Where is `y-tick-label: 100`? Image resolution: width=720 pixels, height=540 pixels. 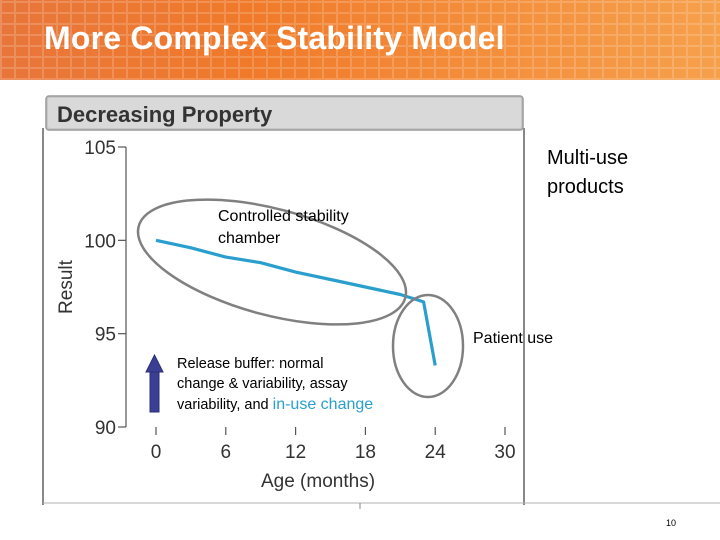
y-tick-label: 100 is located at coordinates (100, 241).